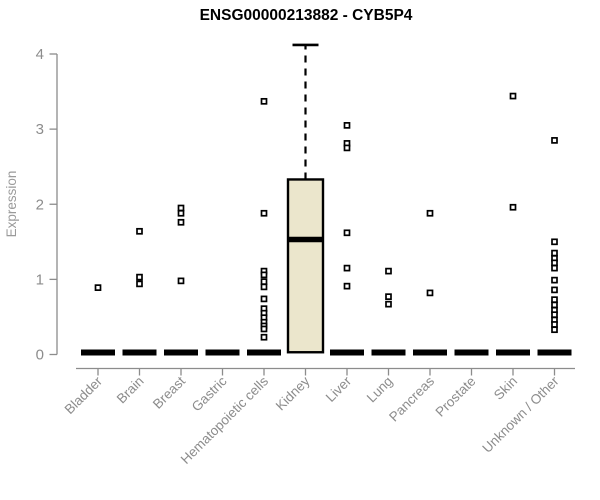 Image resolution: width=600 pixels, height=500 pixels. What do you see at coordinates (84, 395) in the screenshot?
I see `x-category-label: Bladder` at bounding box center [84, 395].